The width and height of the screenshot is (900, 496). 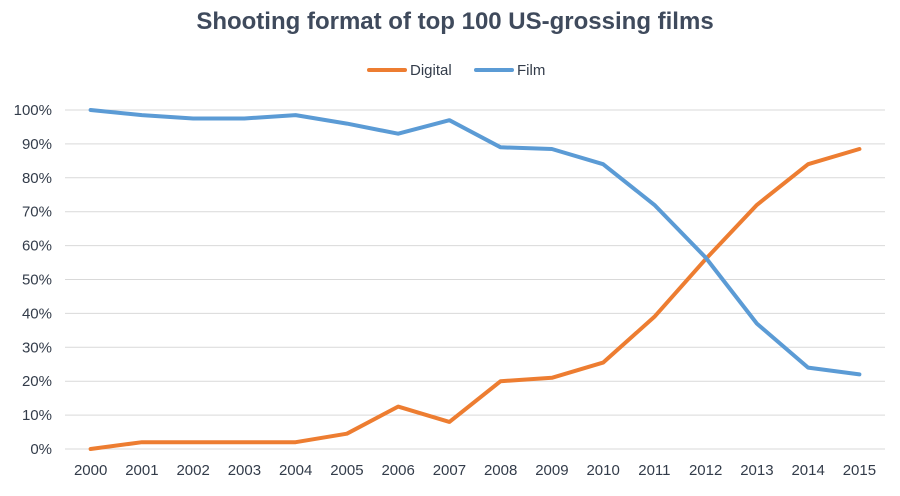 What do you see at coordinates (551, 470) in the screenshot?
I see `x-tick-label: 2009` at bounding box center [551, 470].